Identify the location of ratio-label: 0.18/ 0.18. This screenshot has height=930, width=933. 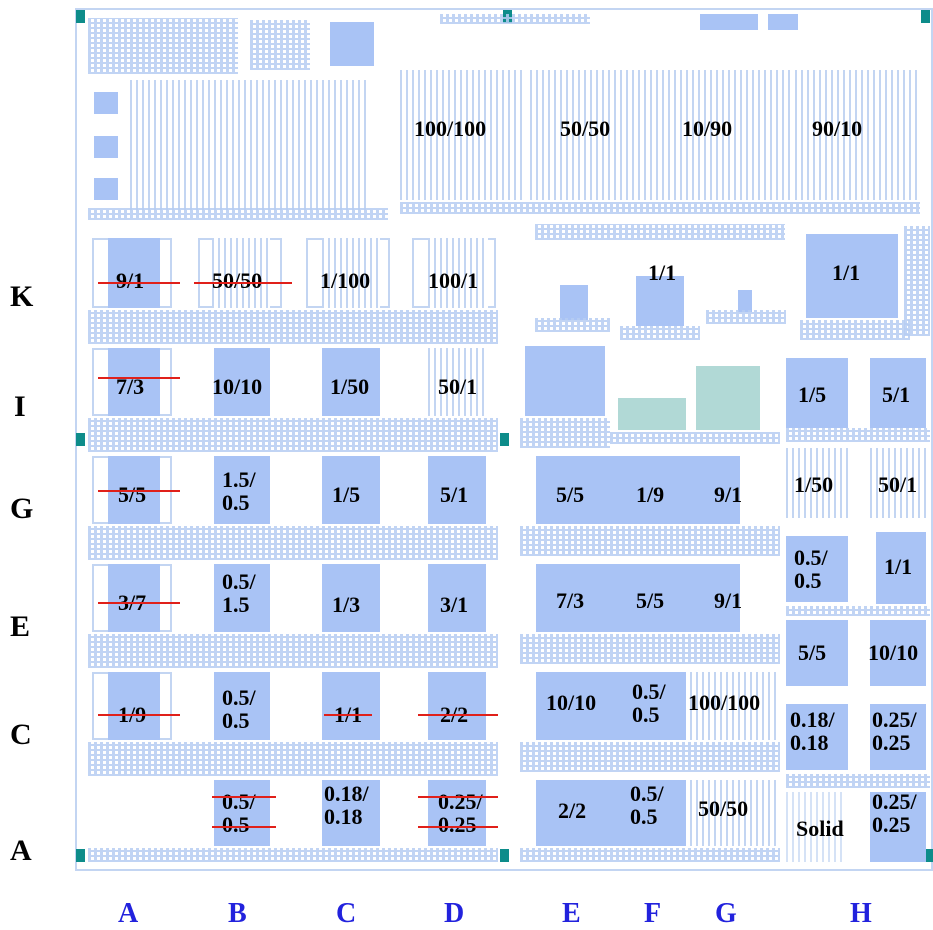
(346, 805).